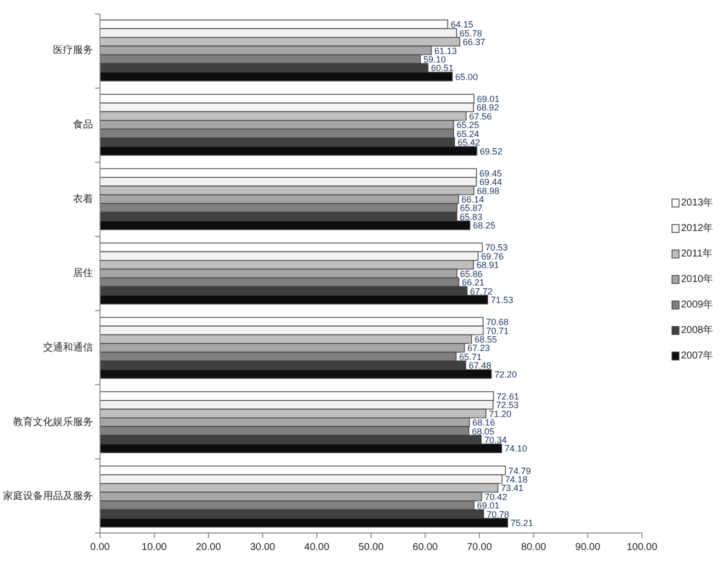  I want to click on text: 68.25, so click(484, 225).